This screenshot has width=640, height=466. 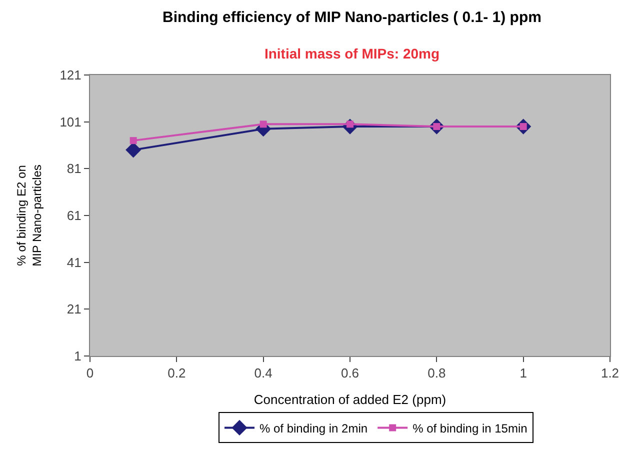 I want to click on chart-subtitle: Initial mass of MIPs: 20mg, so click(x=352, y=53).